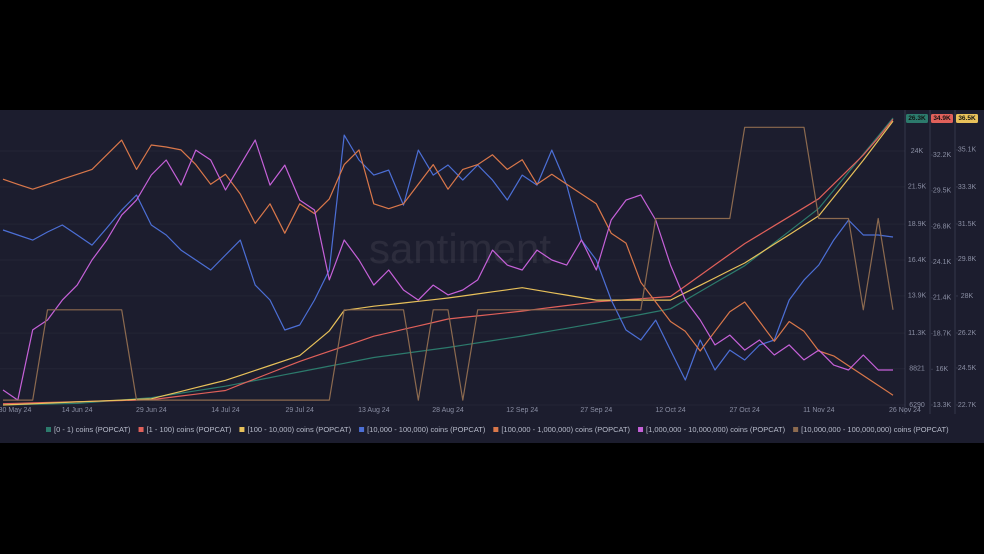 This screenshot has height=554, width=984. Describe the element at coordinates (917, 333) in the screenshot. I see `y-tick-label: 11.3K` at that location.